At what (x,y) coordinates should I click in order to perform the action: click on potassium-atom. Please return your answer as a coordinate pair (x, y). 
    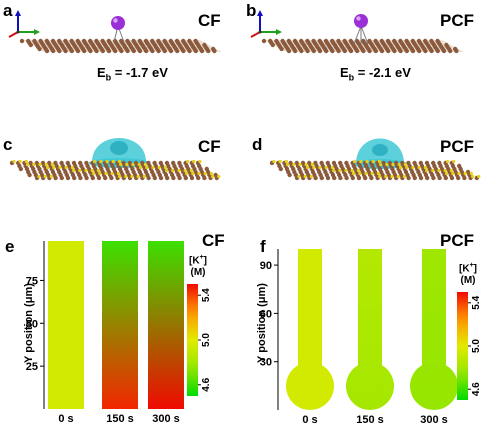
    Looking at the image, I should click on (361, 21).